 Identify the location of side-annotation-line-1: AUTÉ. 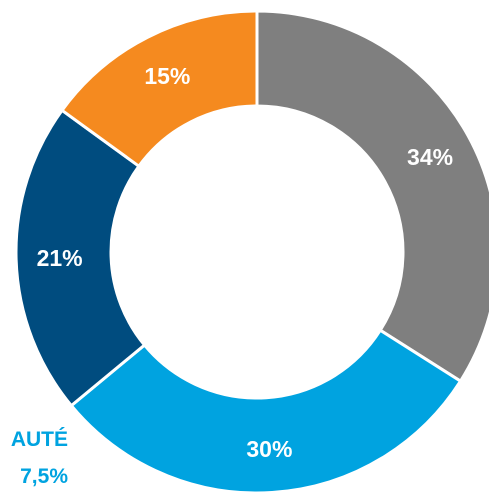
(39, 439).